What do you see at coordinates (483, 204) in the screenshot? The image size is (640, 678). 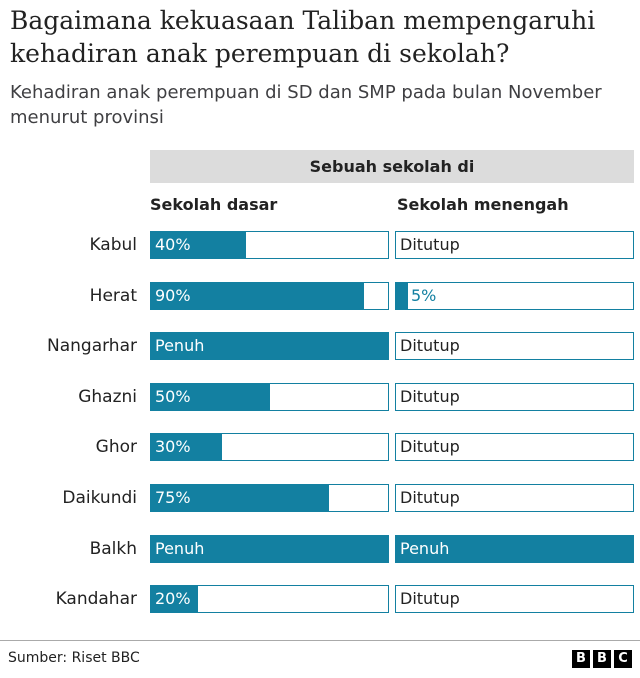 I see `column-header-secondary: Sekolah menengah` at bounding box center [483, 204].